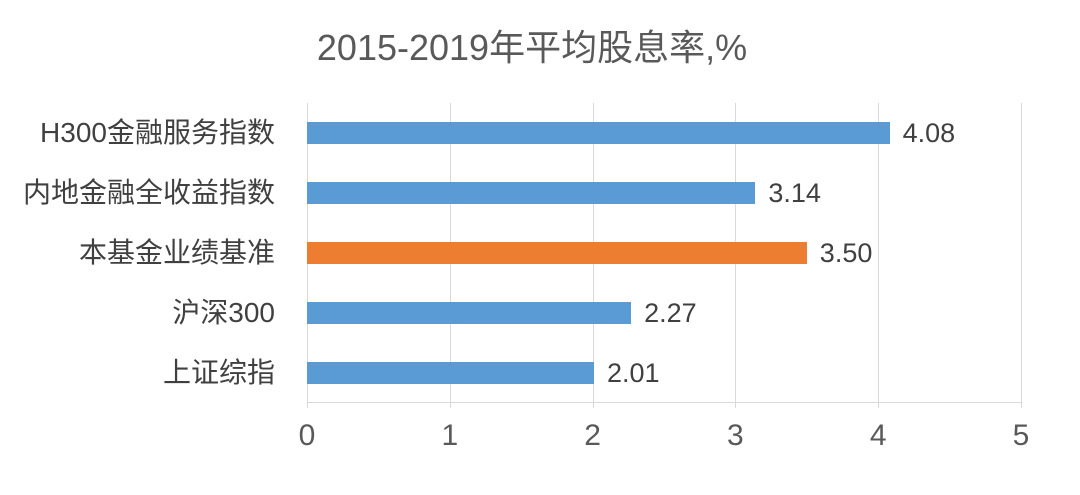  I want to click on chart-title: 2015-2019年平均股息率,%, so click(532, 47).